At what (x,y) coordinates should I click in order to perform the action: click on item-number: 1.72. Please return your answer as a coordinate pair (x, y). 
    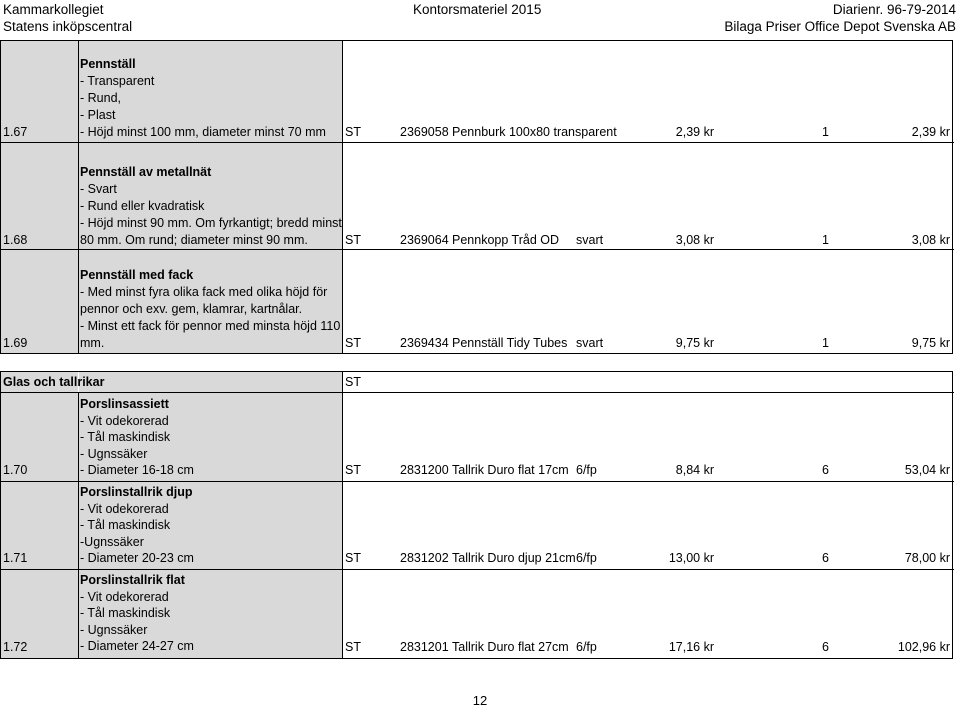
    Looking at the image, I should click on (15, 647).